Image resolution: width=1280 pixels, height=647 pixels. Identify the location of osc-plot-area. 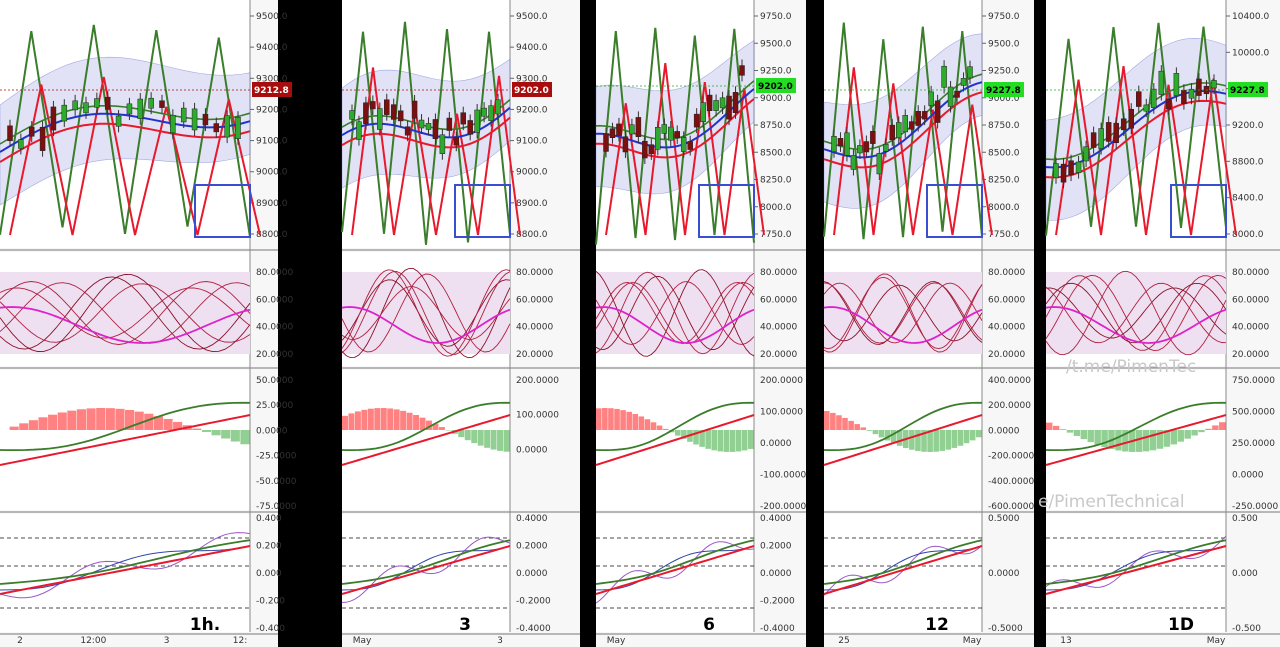
(125, 573).